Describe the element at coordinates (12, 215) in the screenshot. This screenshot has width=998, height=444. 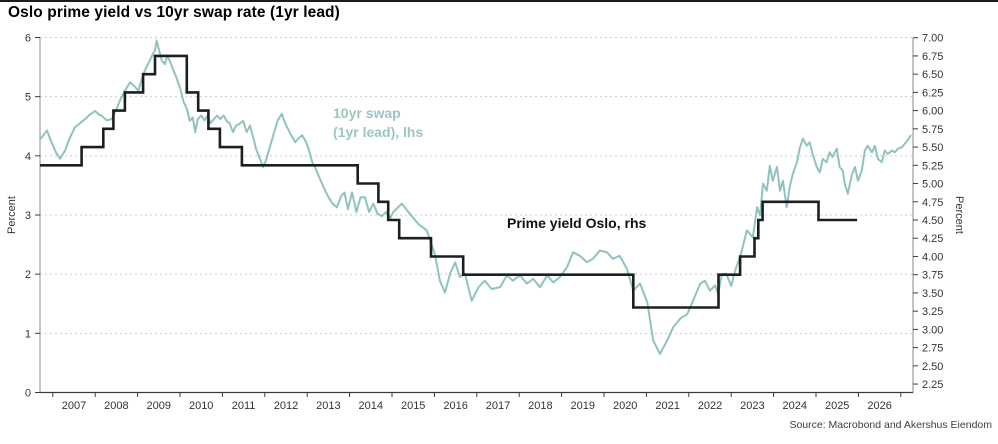
I see `left-axis-title: Percent` at that location.